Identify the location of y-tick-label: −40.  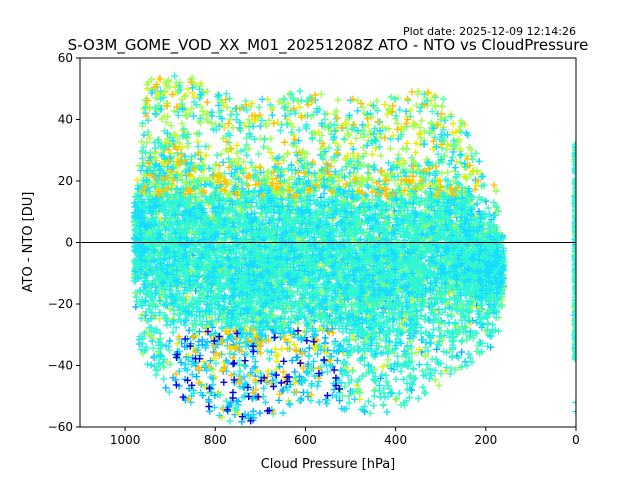
(60, 366).